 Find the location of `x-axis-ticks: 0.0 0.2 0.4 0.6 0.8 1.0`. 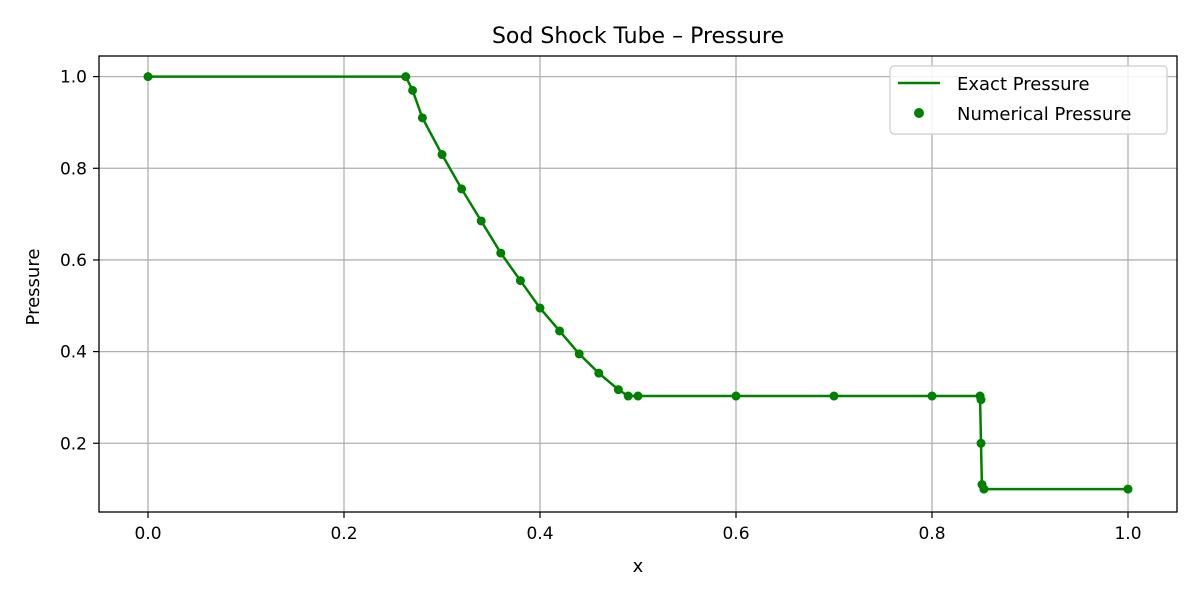

x-axis-ticks: 0.0 0.2 0.4 0.6 0.8 1.0 is located at coordinates (638, 528).